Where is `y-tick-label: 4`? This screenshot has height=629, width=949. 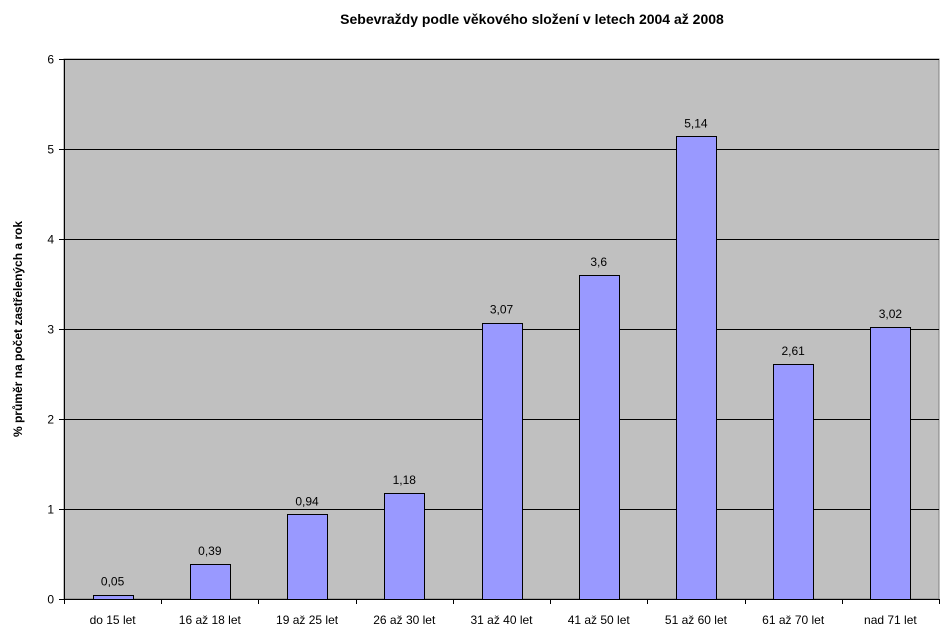 y-tick-label: 4 is located at coordinates (50, 240).